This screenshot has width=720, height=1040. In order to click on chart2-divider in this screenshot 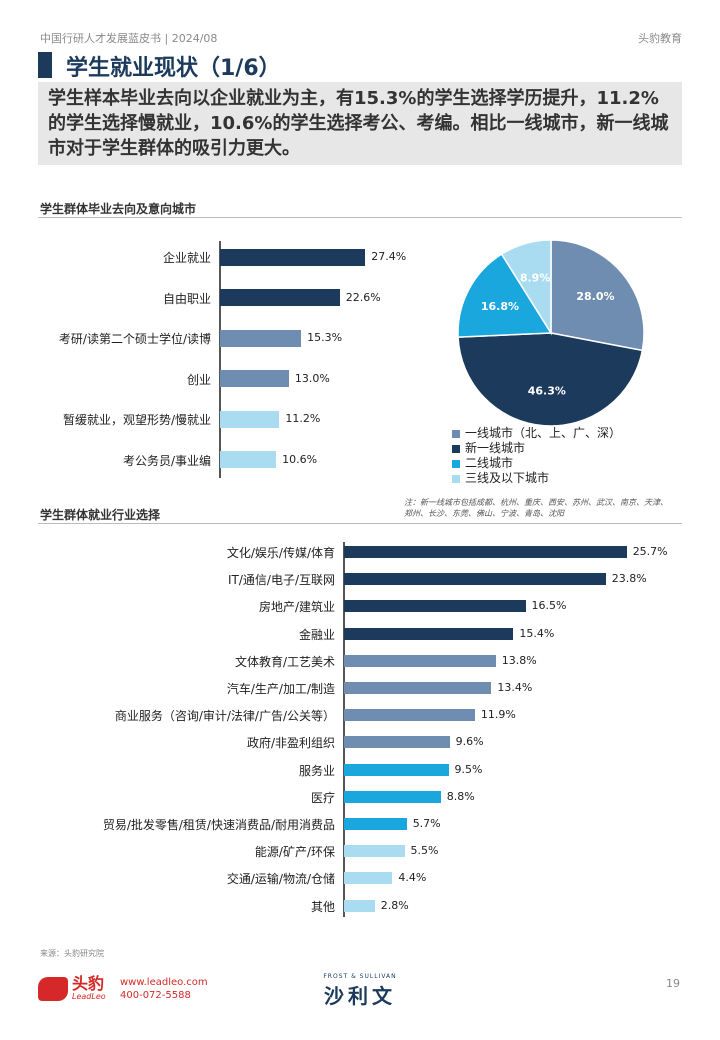, I will do `click(360, 523)`.